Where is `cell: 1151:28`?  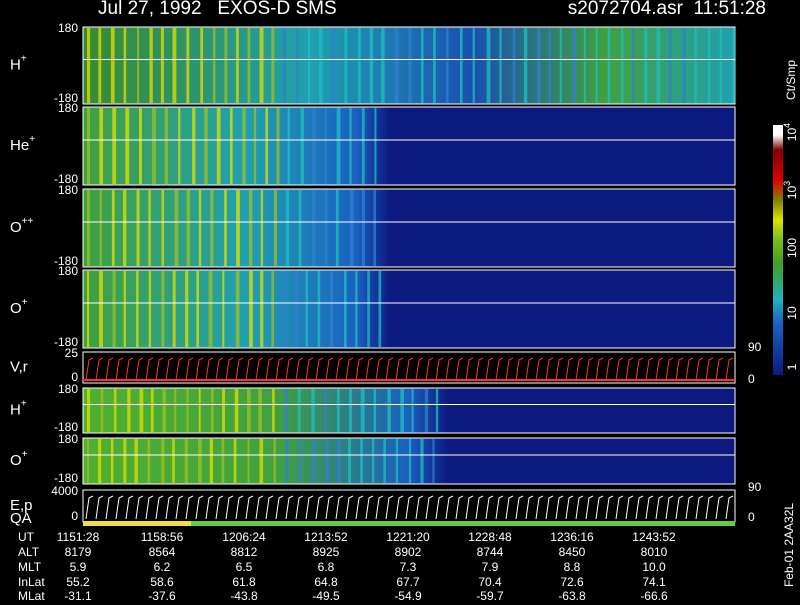
cell: 1151:28 is located at coordinates (78, 537).